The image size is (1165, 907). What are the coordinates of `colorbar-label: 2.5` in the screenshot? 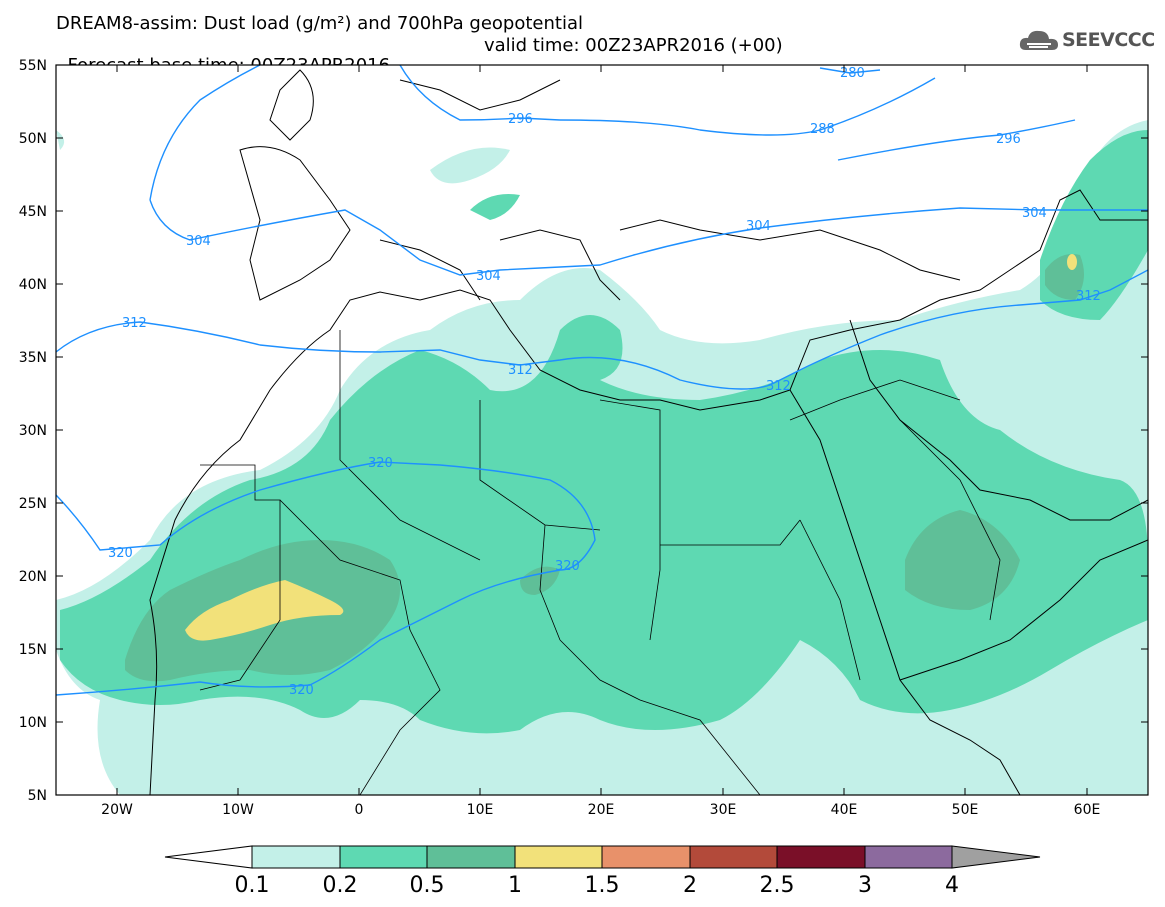 It's located at (777, 885).